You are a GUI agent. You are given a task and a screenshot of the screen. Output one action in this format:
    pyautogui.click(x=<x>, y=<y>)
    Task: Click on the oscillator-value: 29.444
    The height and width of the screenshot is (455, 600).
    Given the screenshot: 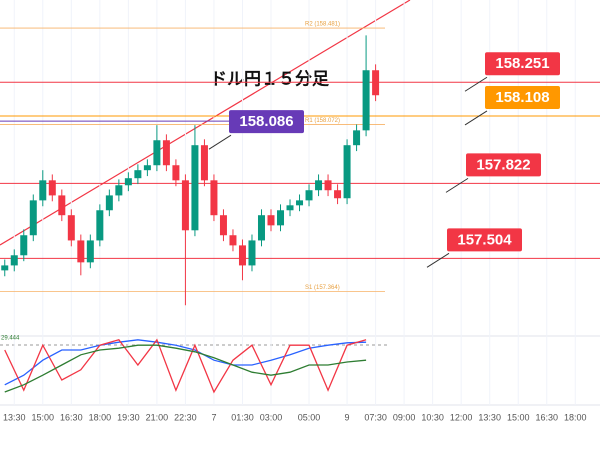 What is the action you would take?
    pyautogui.click(x=10, y=339)
    